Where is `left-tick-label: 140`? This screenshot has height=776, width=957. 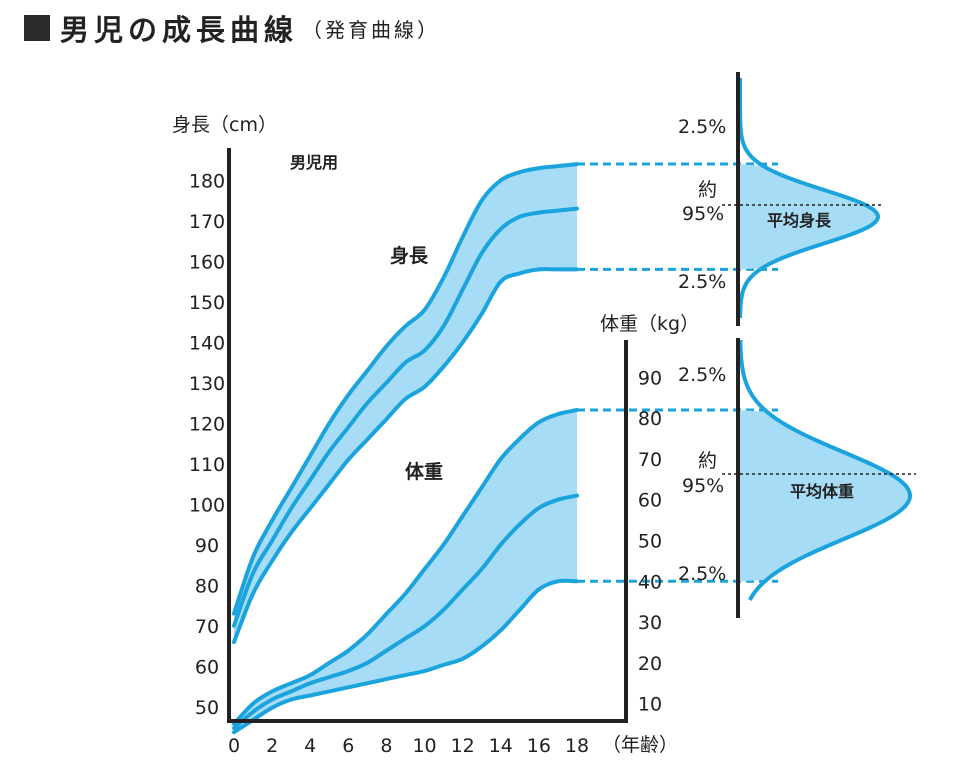
left-tick-label: 140 is located at coordinates (207, 343).